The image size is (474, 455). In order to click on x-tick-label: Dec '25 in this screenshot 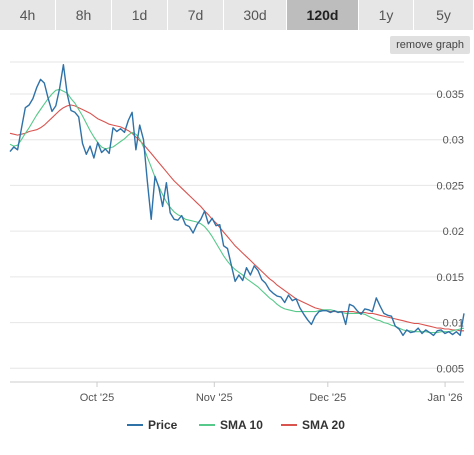, I will do `click(327, 398)`.